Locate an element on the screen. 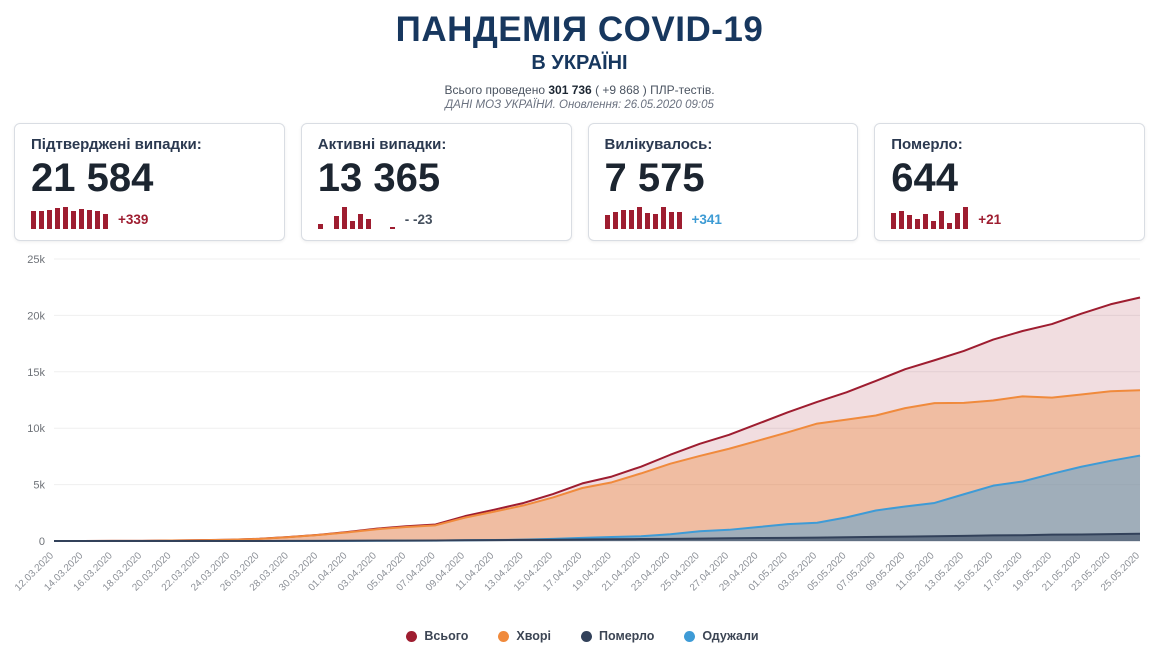  stat-card-footer: +341 is located at coordinates (723, 217).